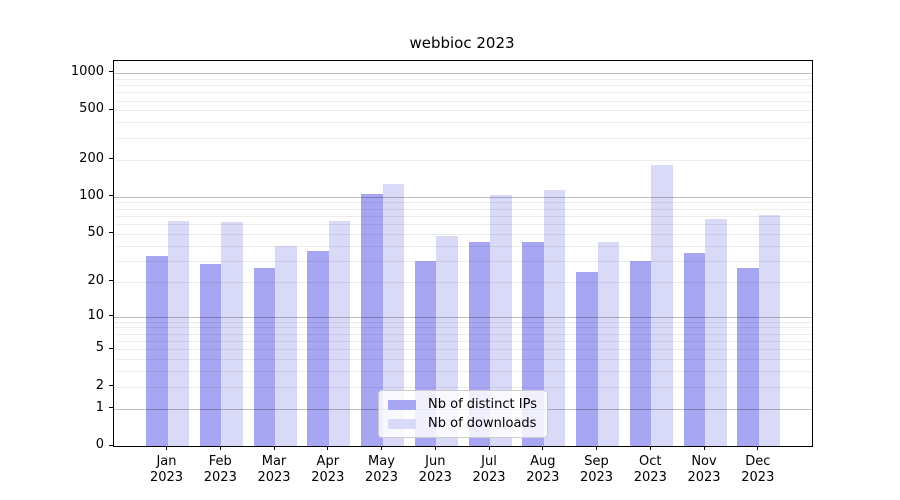 The image size is (900, 500). I want to click on bar-downloads-jul, so click(501, 320).